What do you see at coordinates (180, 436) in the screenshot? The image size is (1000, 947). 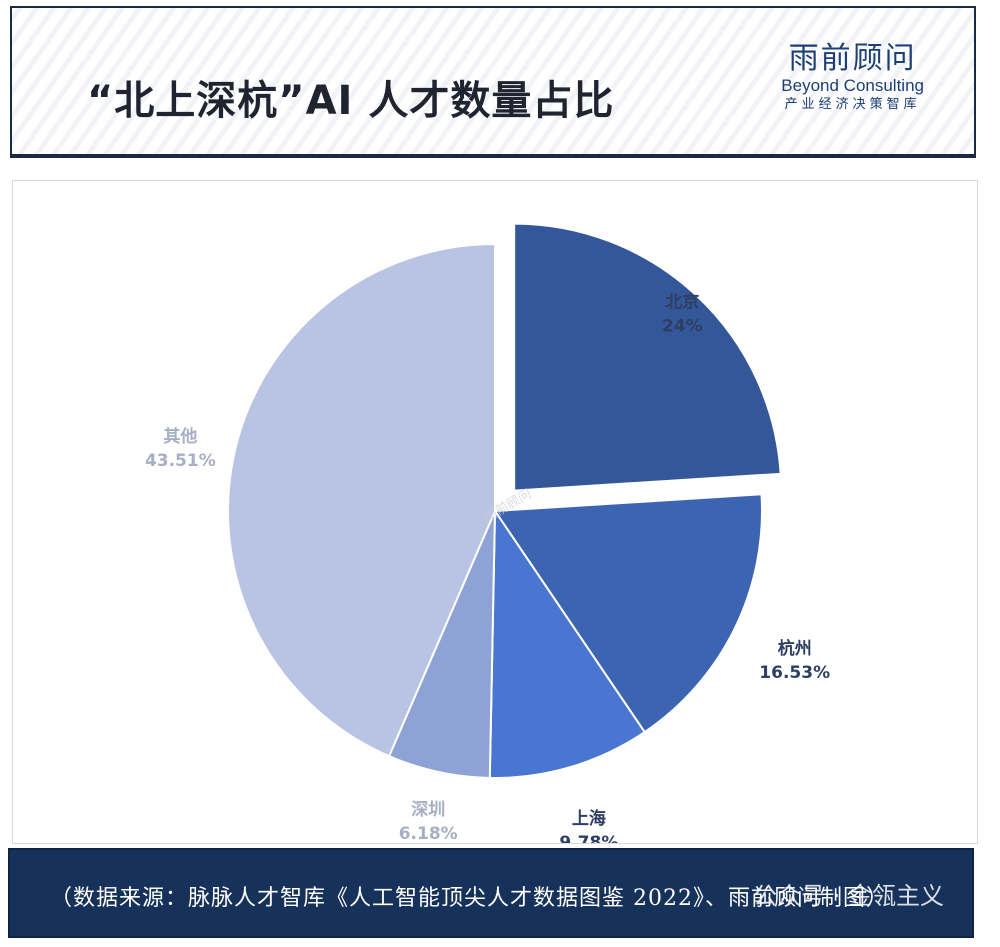 I see `slice-name-label: 其他` at bounding box center [180, 436].